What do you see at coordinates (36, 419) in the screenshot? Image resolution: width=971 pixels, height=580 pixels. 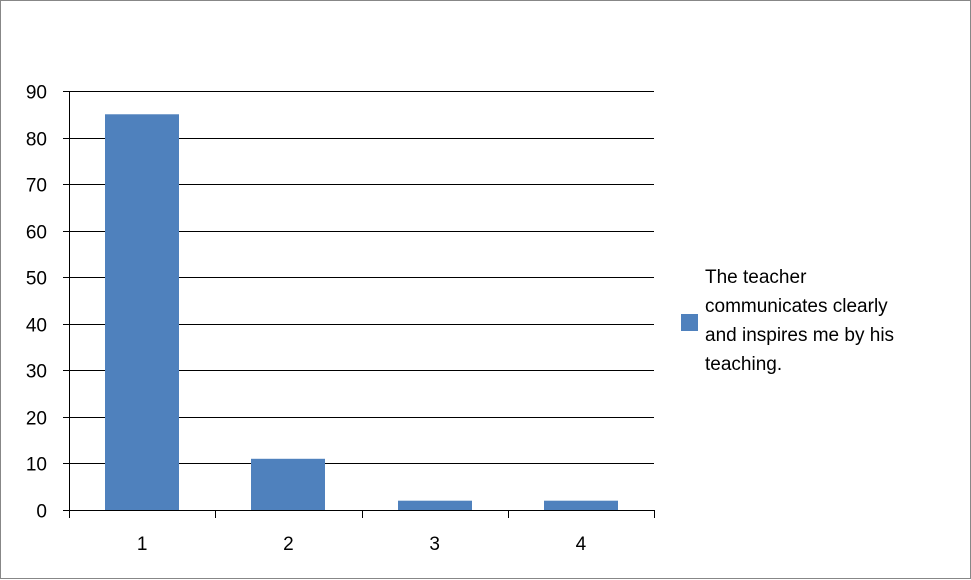 I see `y-tick-label: 20` at bounding box center [36, 419].